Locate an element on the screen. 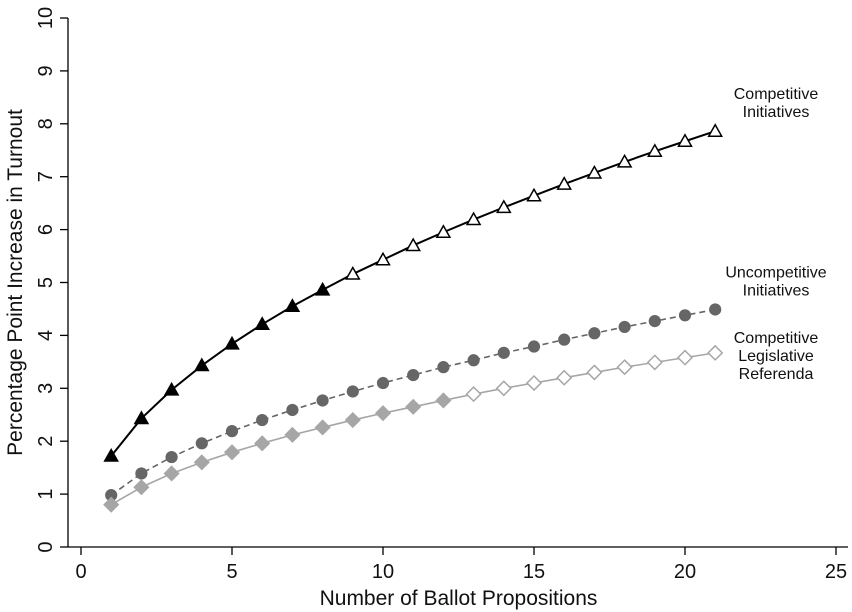 The height and width of the screenshot is (612, 852). y-tick-label: 8 is located at coordinates (46, 123).